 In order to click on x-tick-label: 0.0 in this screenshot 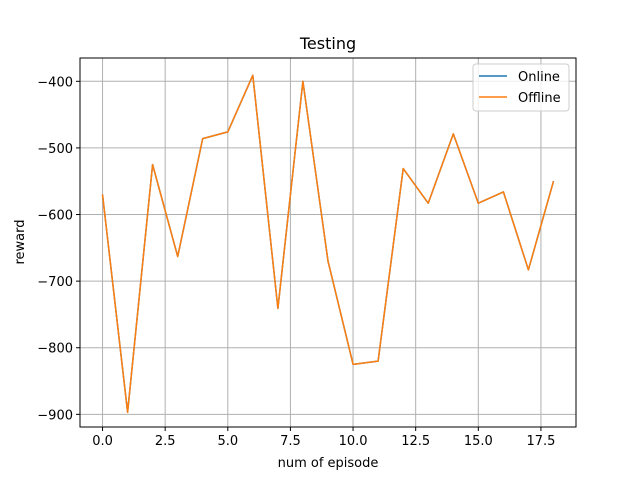, I will do `click(102, 441)`.